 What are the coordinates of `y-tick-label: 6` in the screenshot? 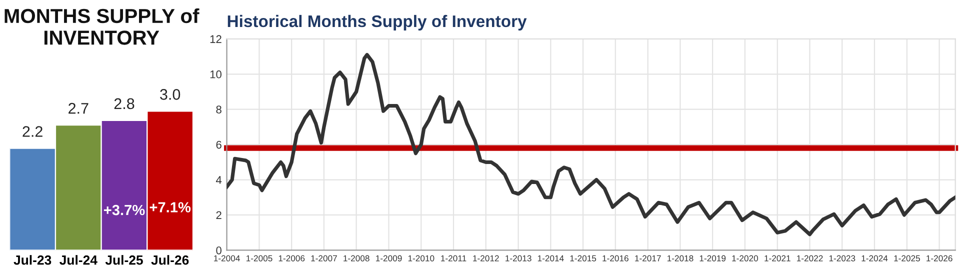 It's located at (219, 144).